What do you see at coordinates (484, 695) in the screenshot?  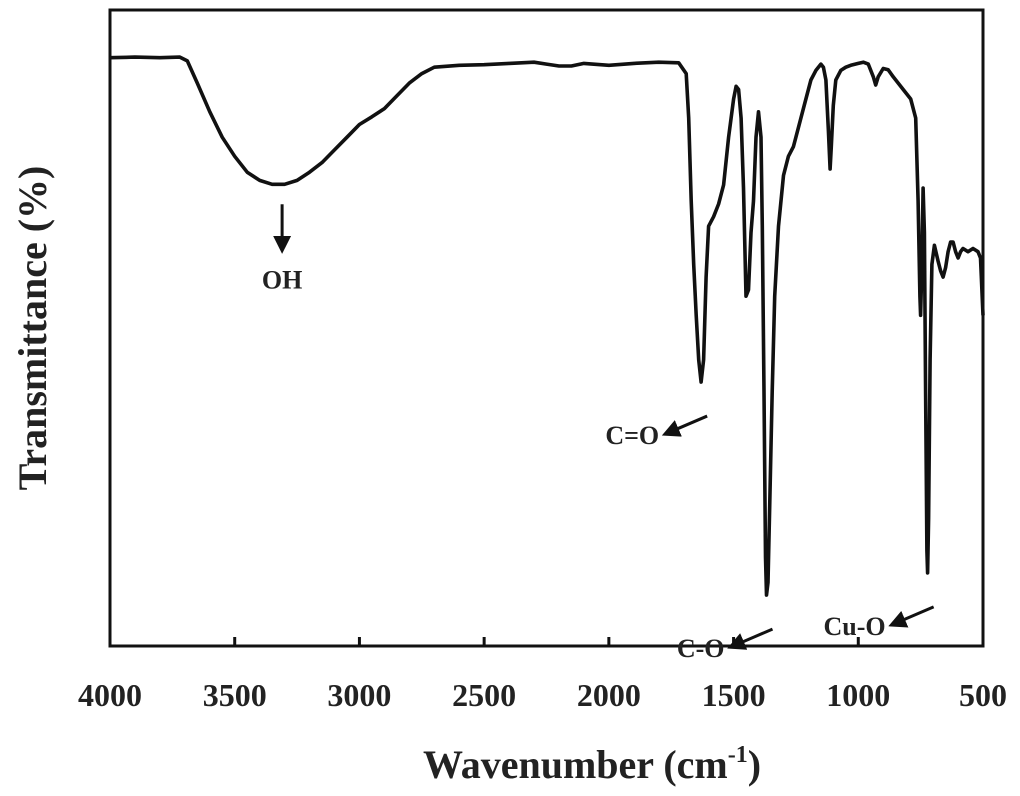 I see `x-tick-label: 2500` at bounding box center [484, 695].